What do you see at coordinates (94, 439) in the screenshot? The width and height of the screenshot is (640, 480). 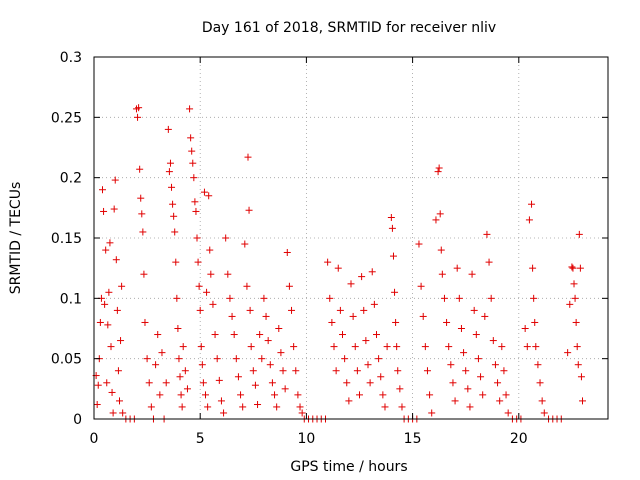 I see `x-tick-label: 0` at bounding box center [94, 439].